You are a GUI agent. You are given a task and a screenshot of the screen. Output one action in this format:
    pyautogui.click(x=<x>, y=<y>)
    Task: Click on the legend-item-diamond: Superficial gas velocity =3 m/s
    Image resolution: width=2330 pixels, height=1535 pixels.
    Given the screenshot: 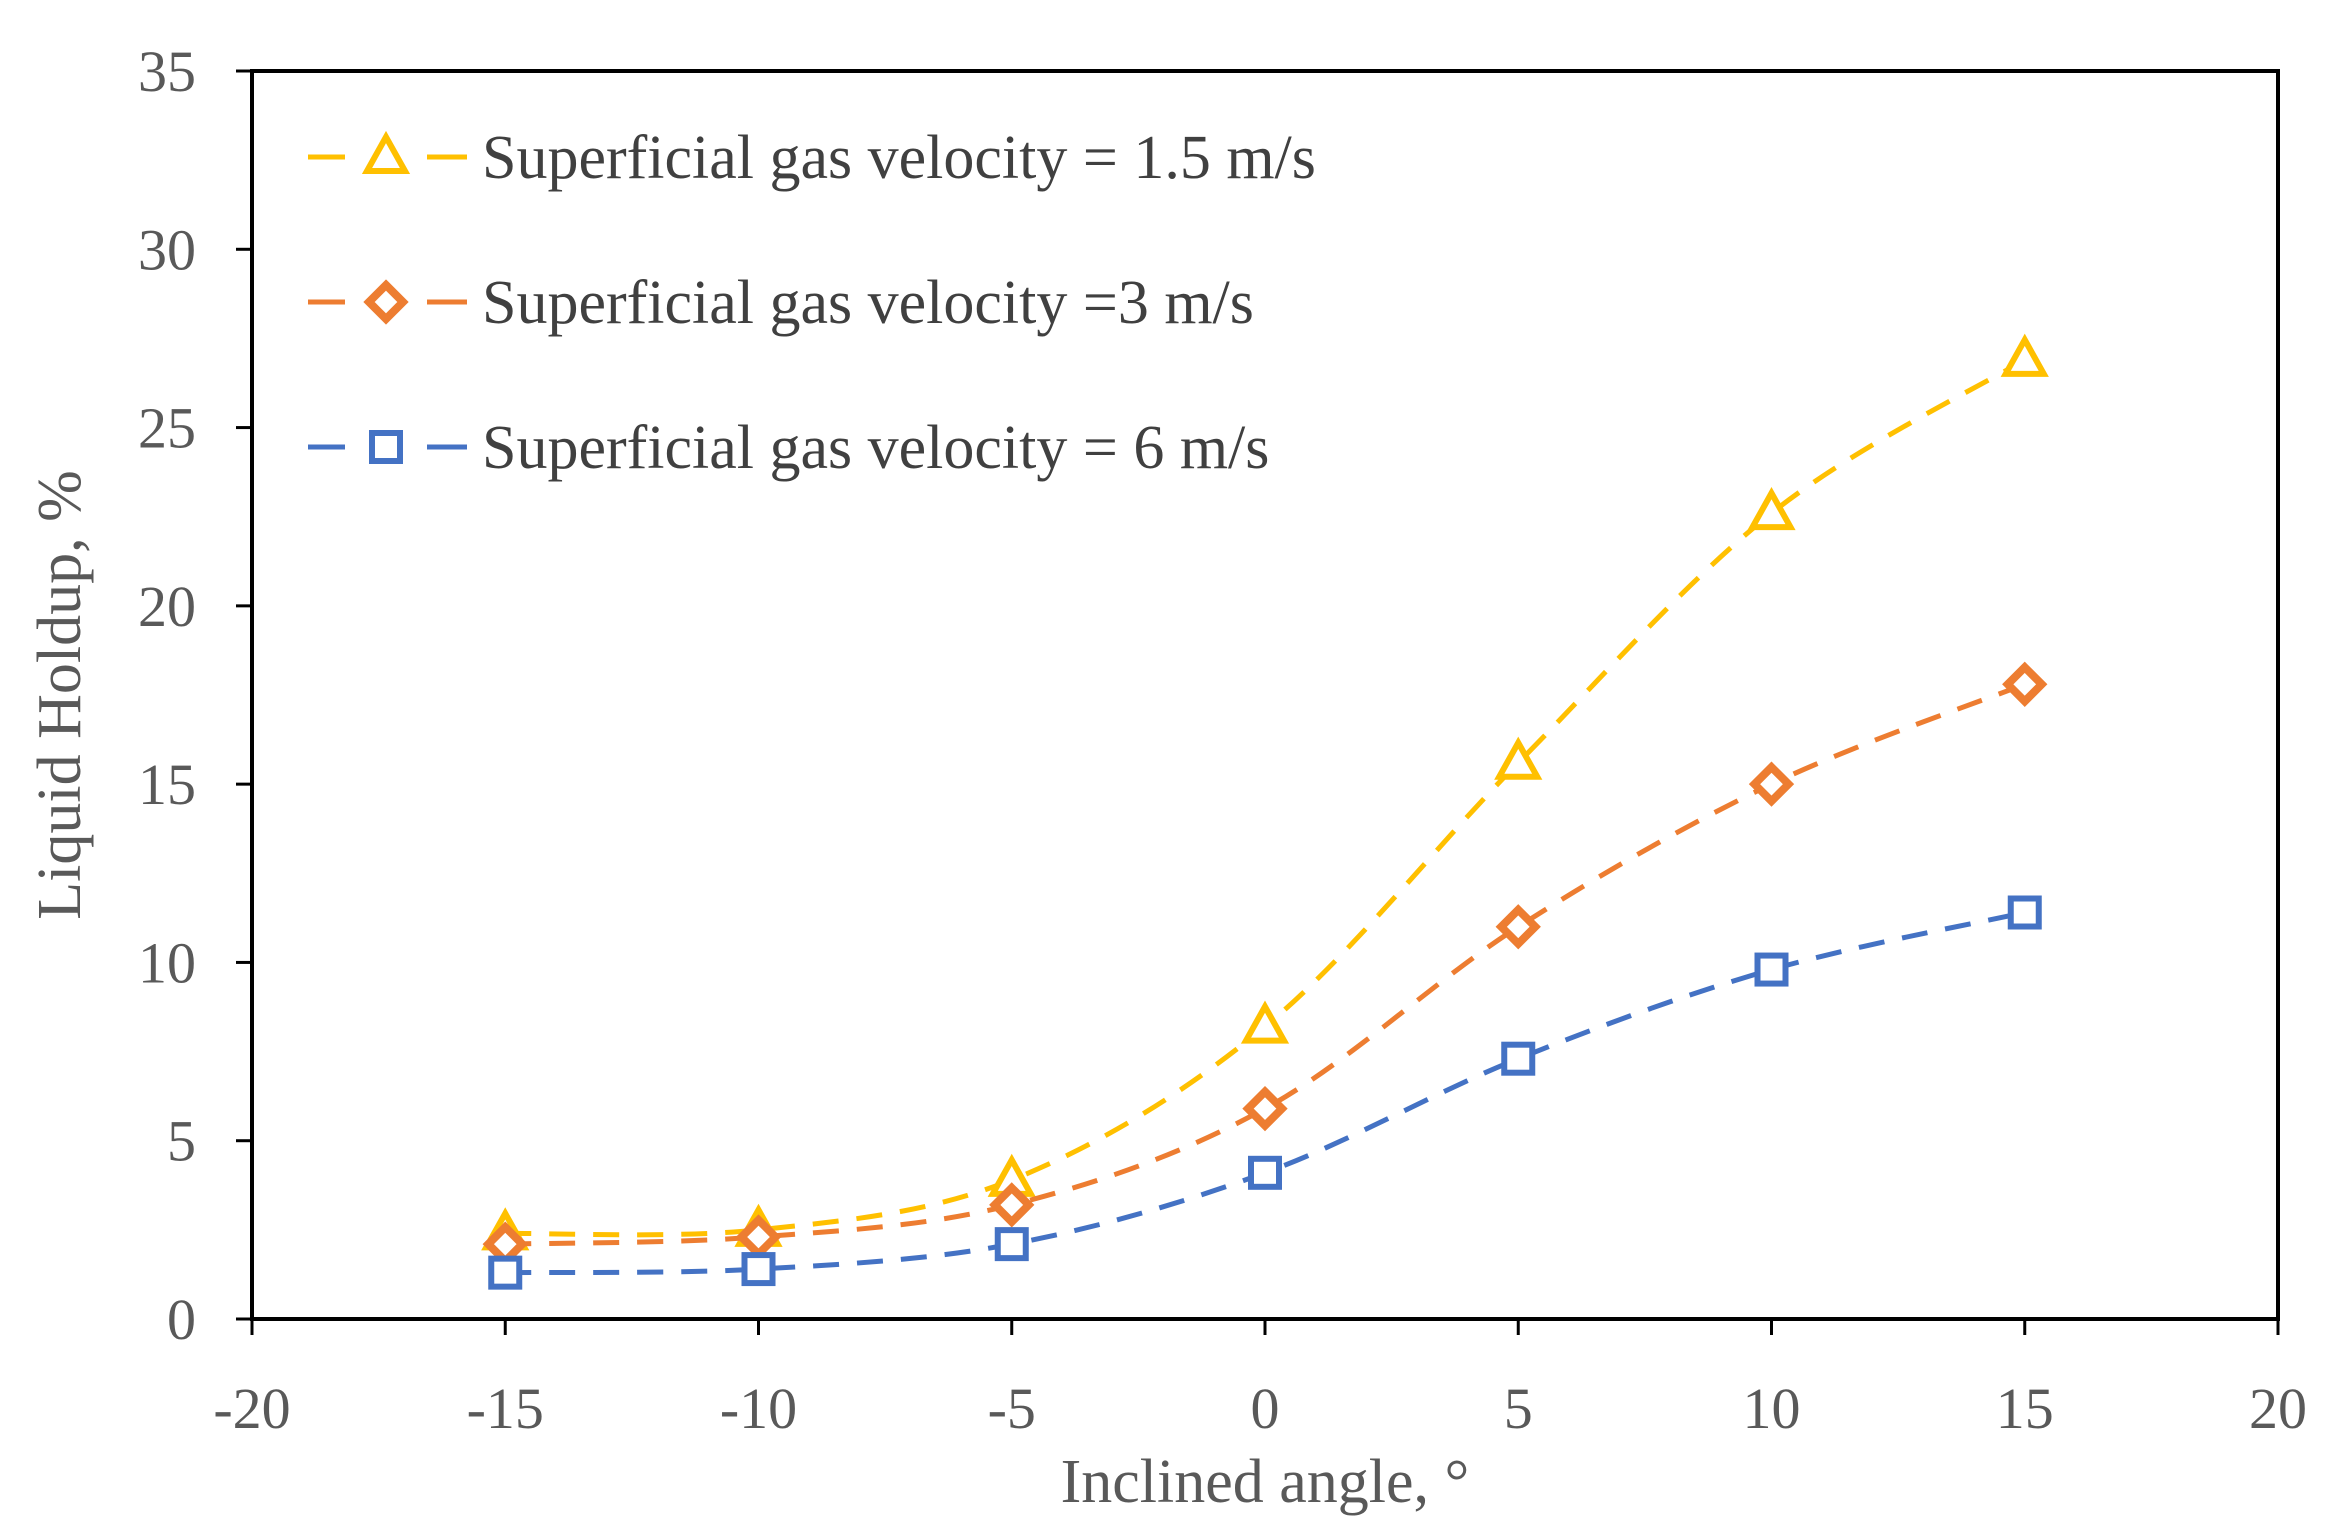 What is the action you would take?
    pyautogui.click(x=781, y=303)
    